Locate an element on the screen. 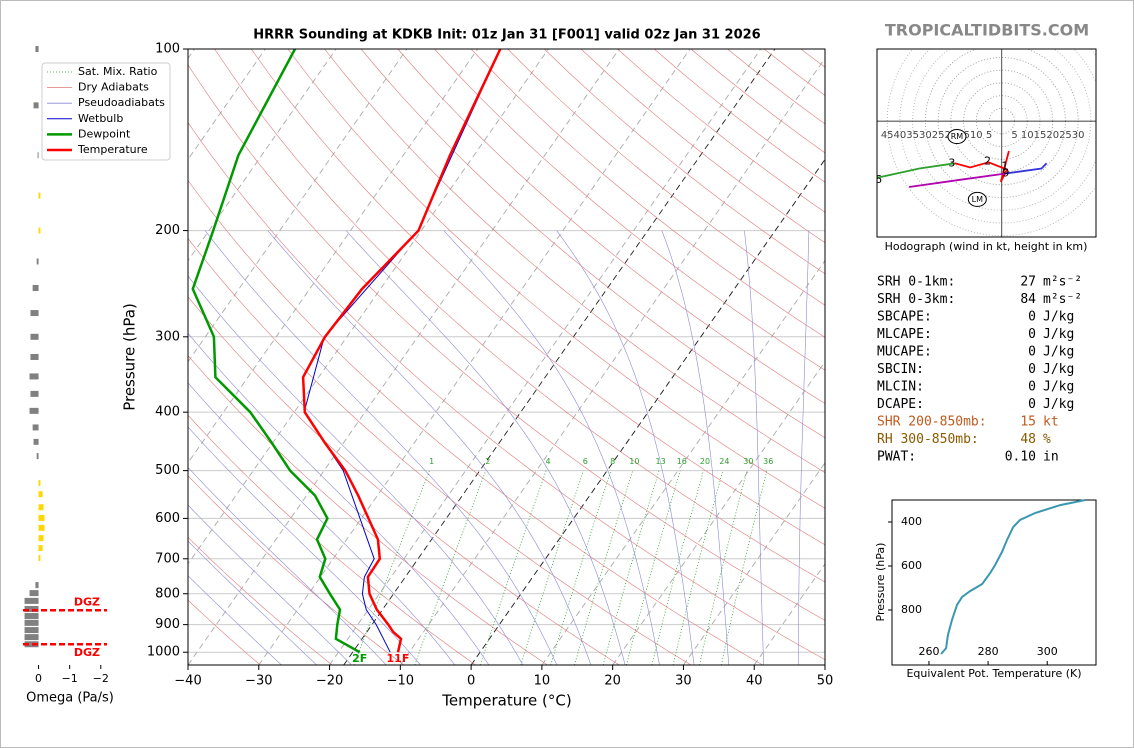 The height and width of the screenshot is (748, 1134). index-label: SRH 0-1km: is located at coordinates (916, 282).